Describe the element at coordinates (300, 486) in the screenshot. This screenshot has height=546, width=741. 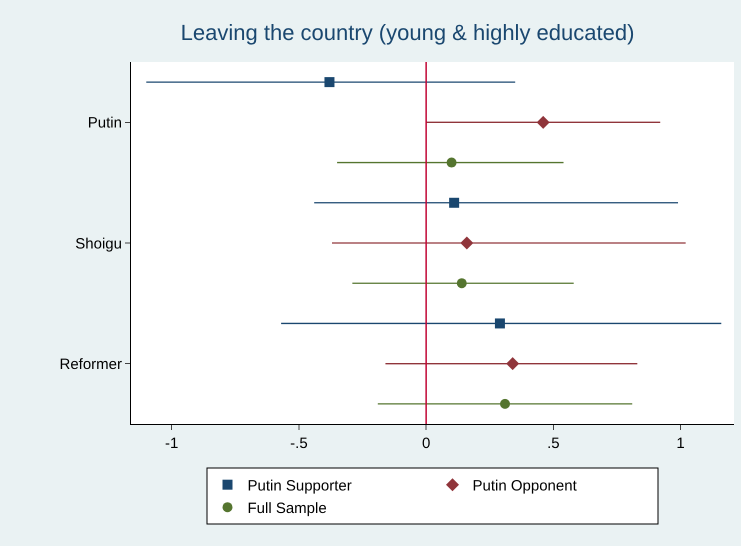
I see `legend-label: Putin Supporter` at that location.